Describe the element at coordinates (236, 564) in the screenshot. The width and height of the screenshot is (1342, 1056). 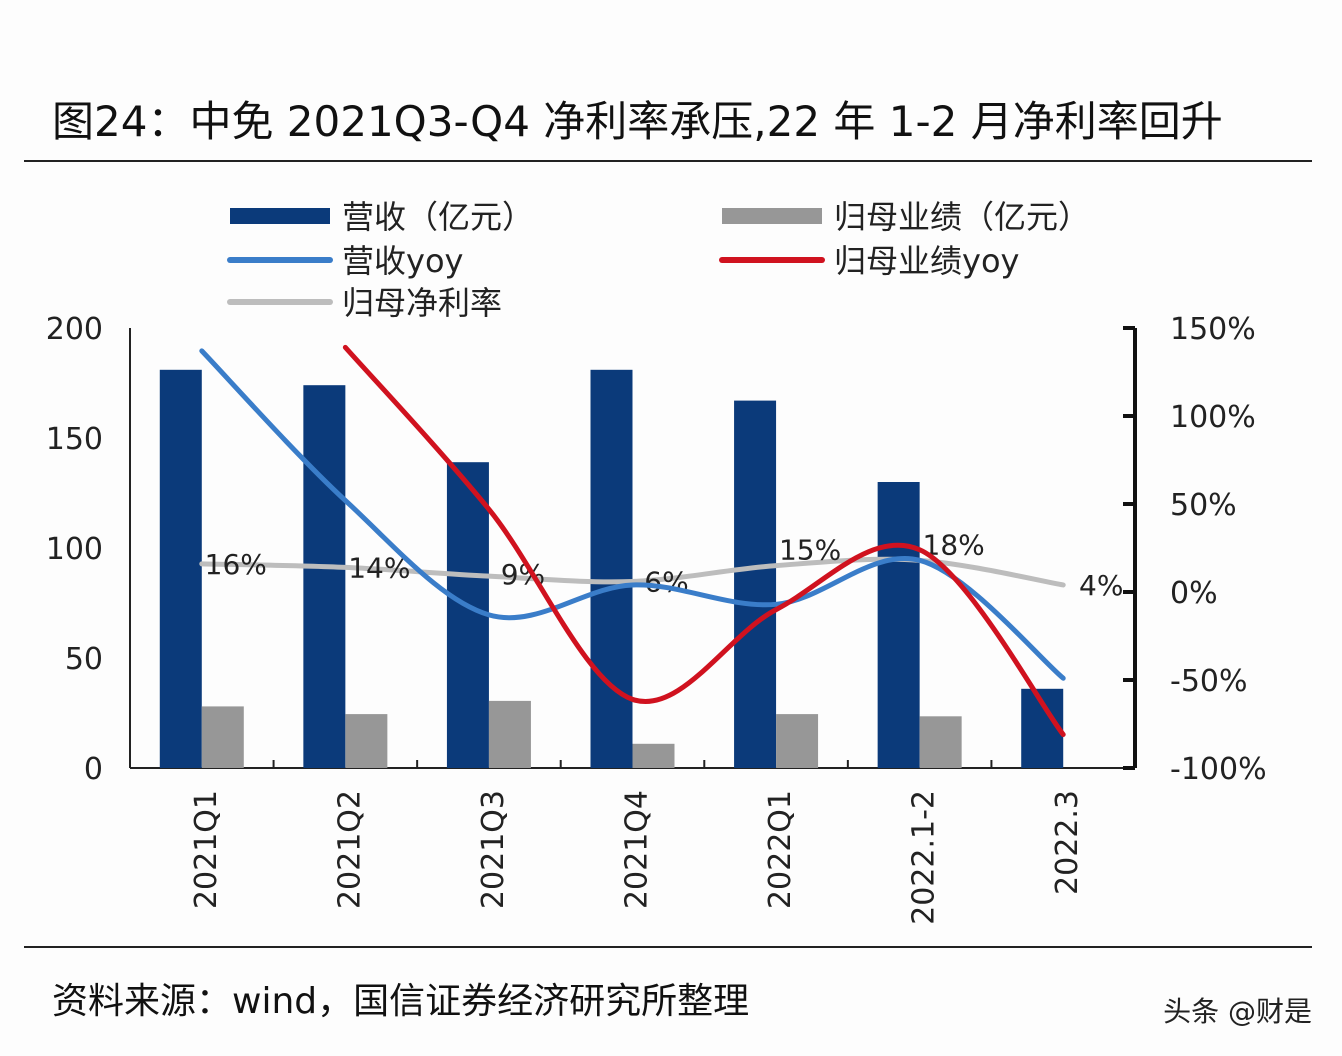
I see `net-margin-data-label: 16%` at that location.